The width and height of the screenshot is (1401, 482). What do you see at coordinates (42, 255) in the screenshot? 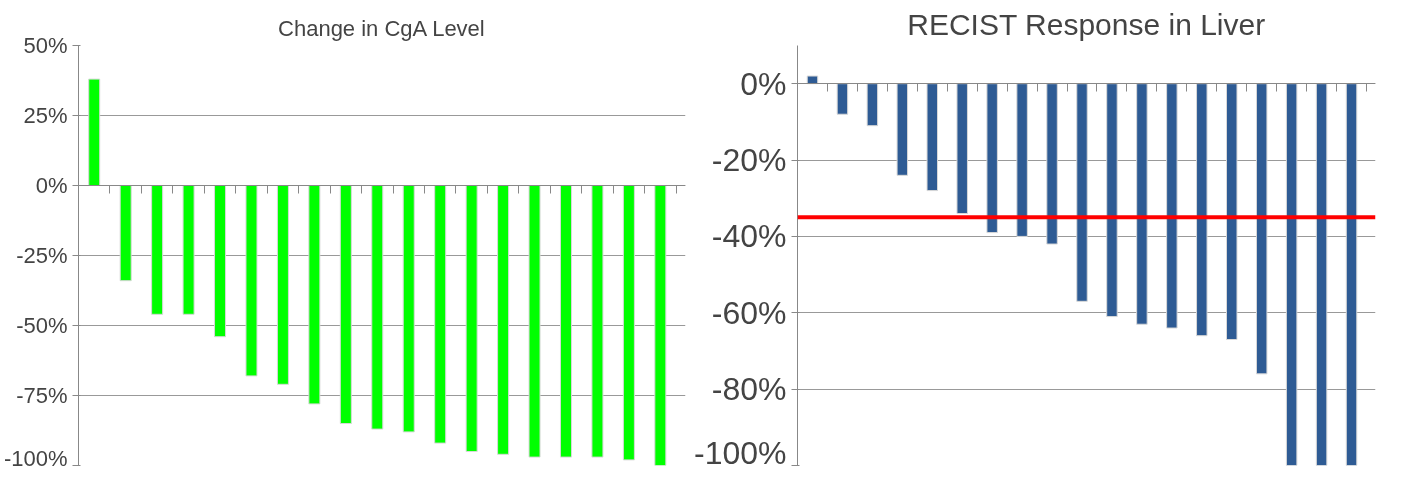
I see `y-tick-label: -25%` at bounding box center [42, 255].